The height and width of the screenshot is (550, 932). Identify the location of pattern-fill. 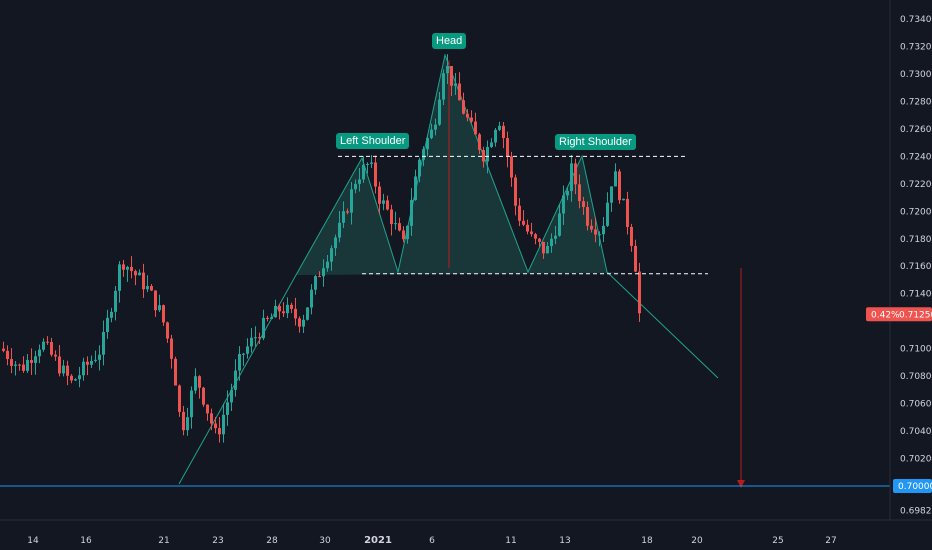
(461, 165).